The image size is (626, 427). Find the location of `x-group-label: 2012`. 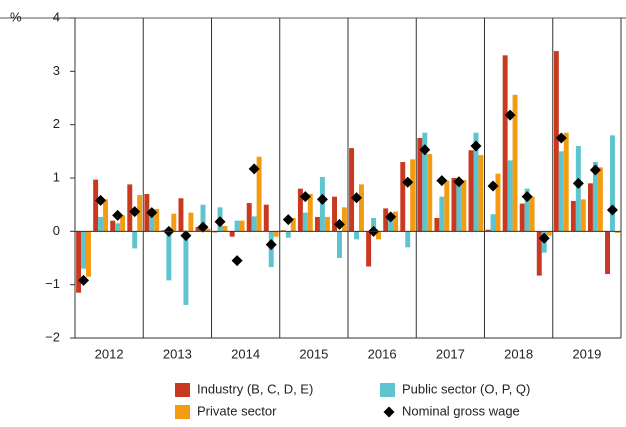

x-group-label: 2012 is located at coordinates (109, 353).